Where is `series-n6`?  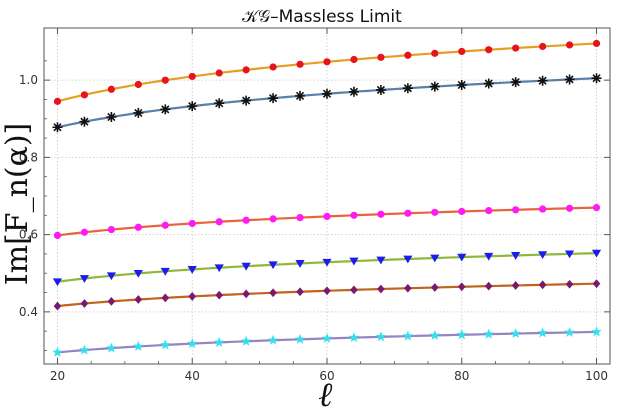
series-n6 is located at coordinates (327, 341).